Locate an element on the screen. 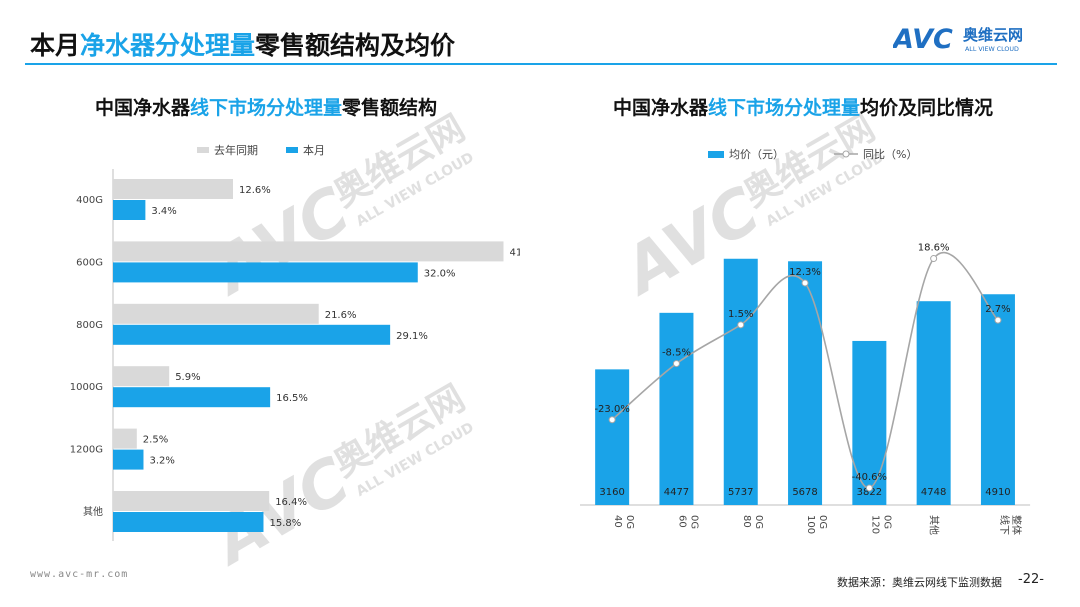  right-chart-title-post: 均价及同比情况 is located at coordinates (927, 108).